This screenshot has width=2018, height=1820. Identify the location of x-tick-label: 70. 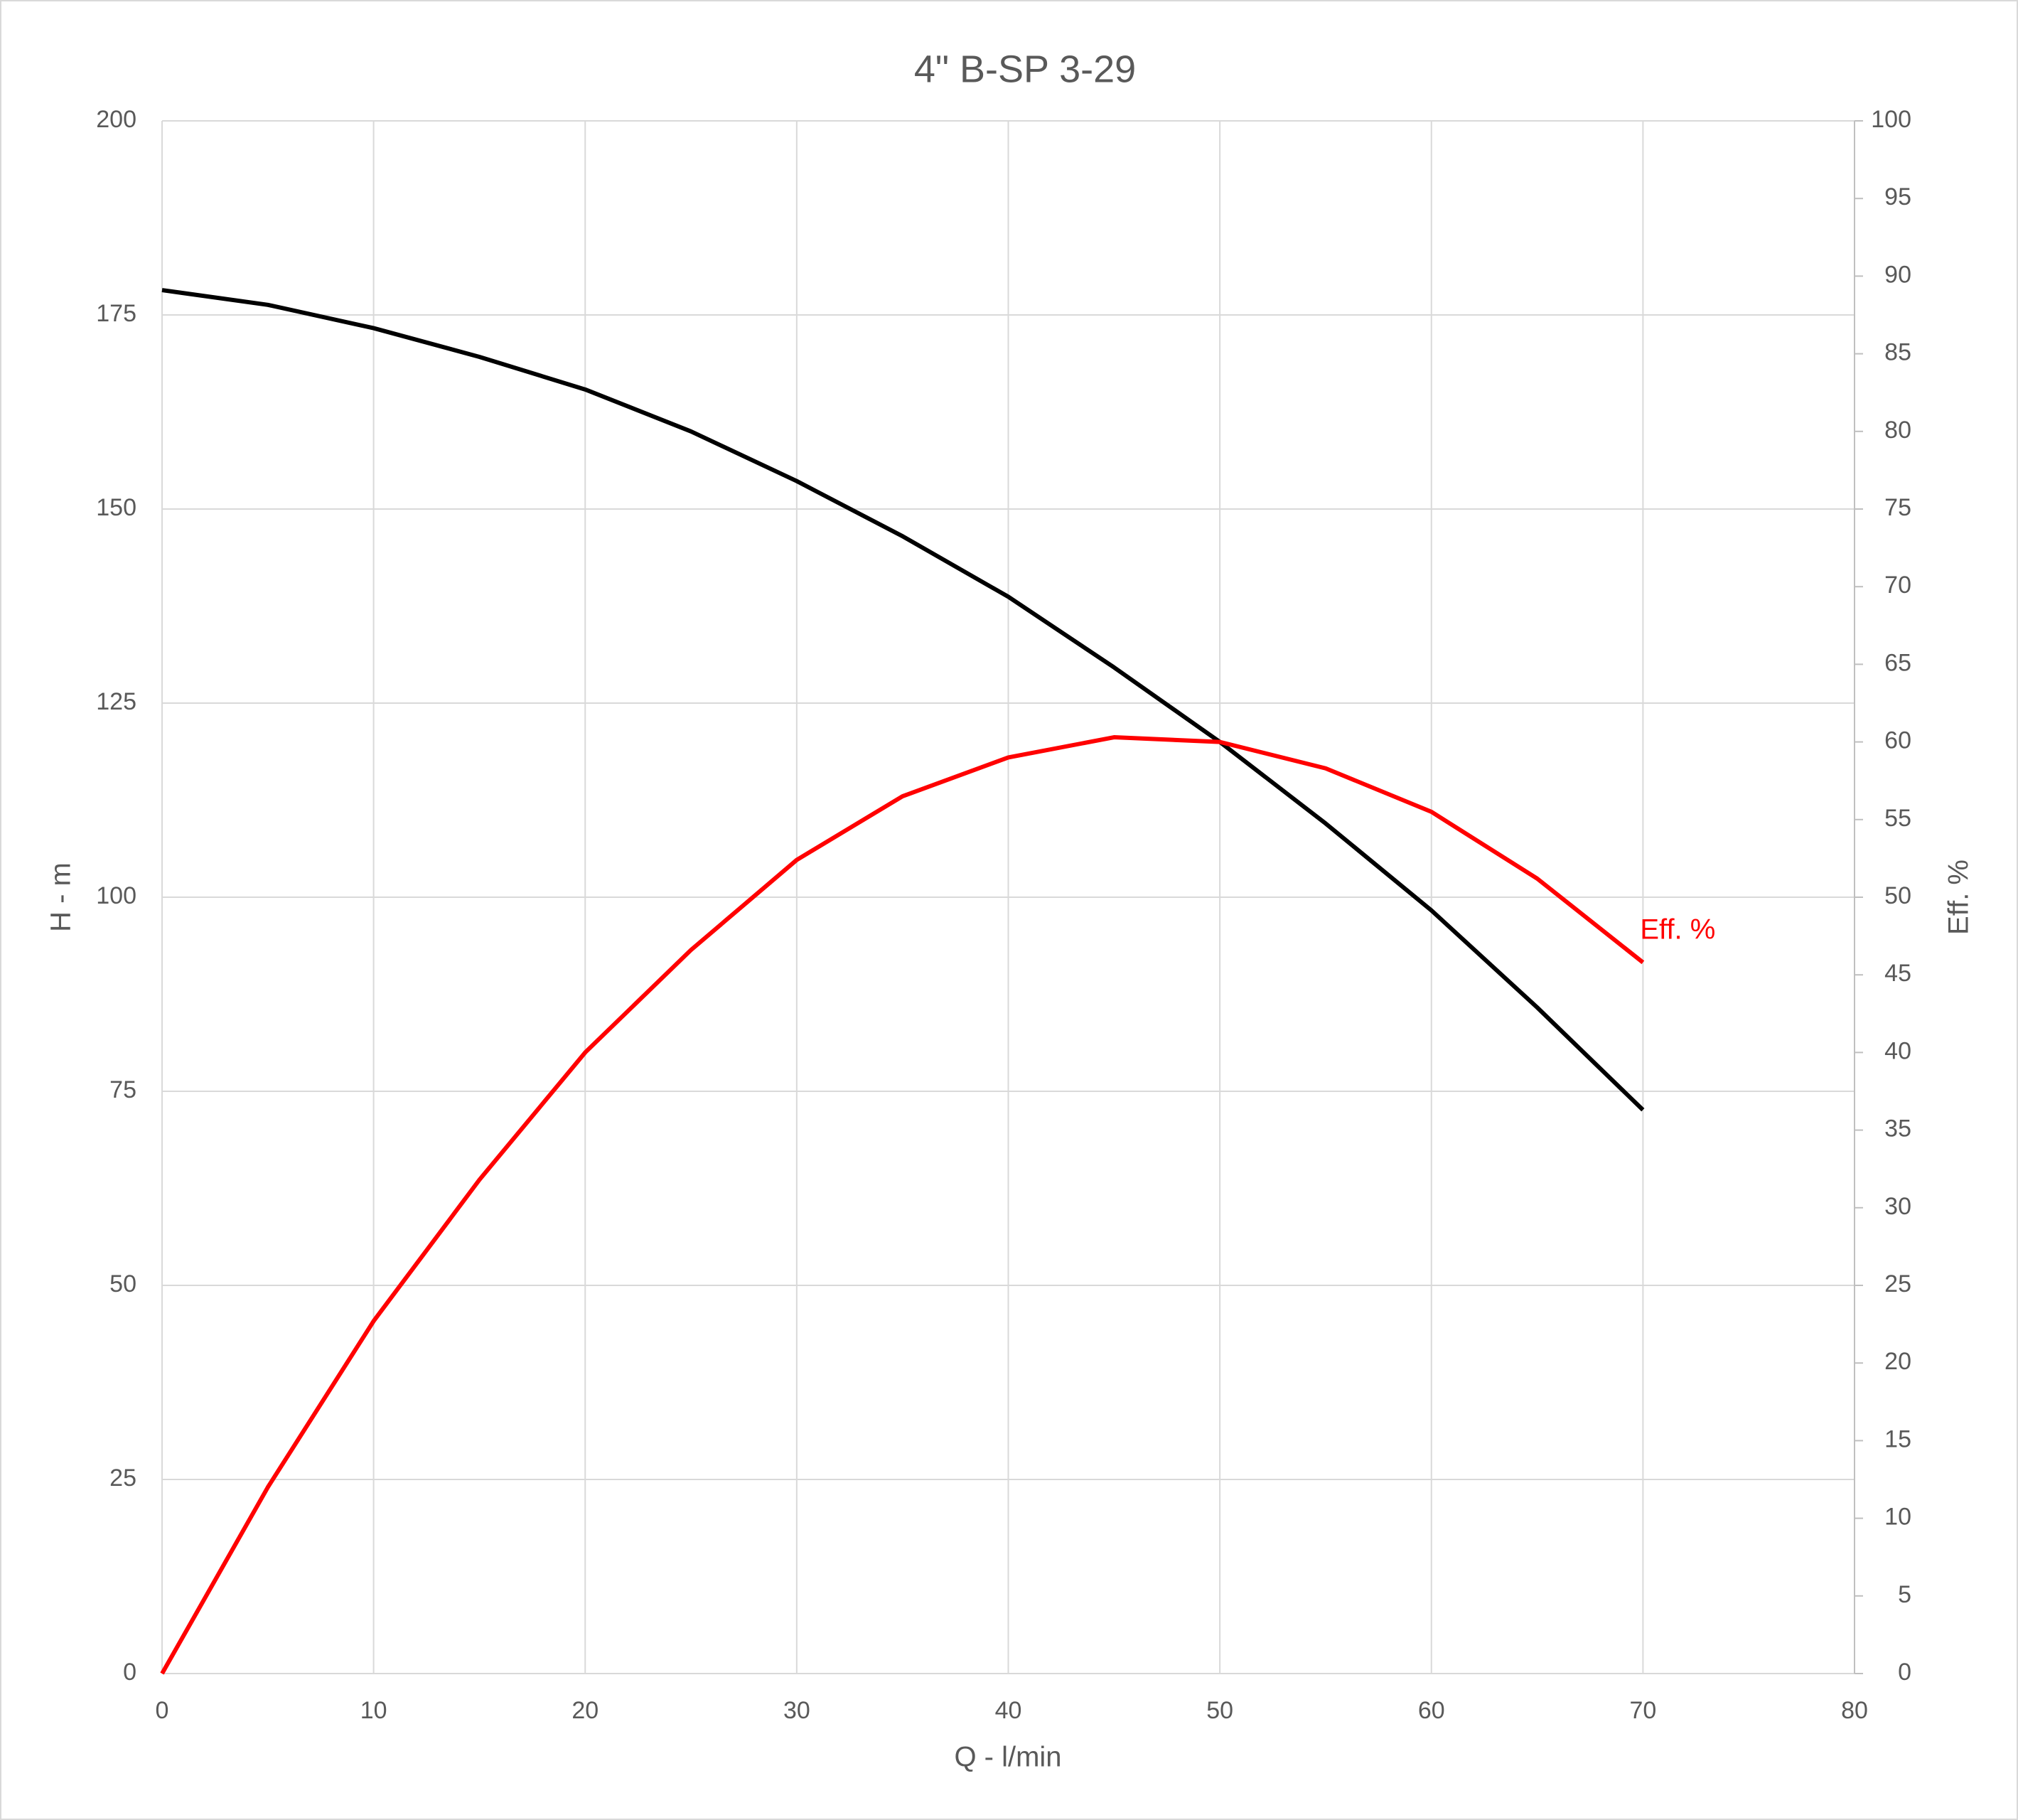
(1642, 1711).